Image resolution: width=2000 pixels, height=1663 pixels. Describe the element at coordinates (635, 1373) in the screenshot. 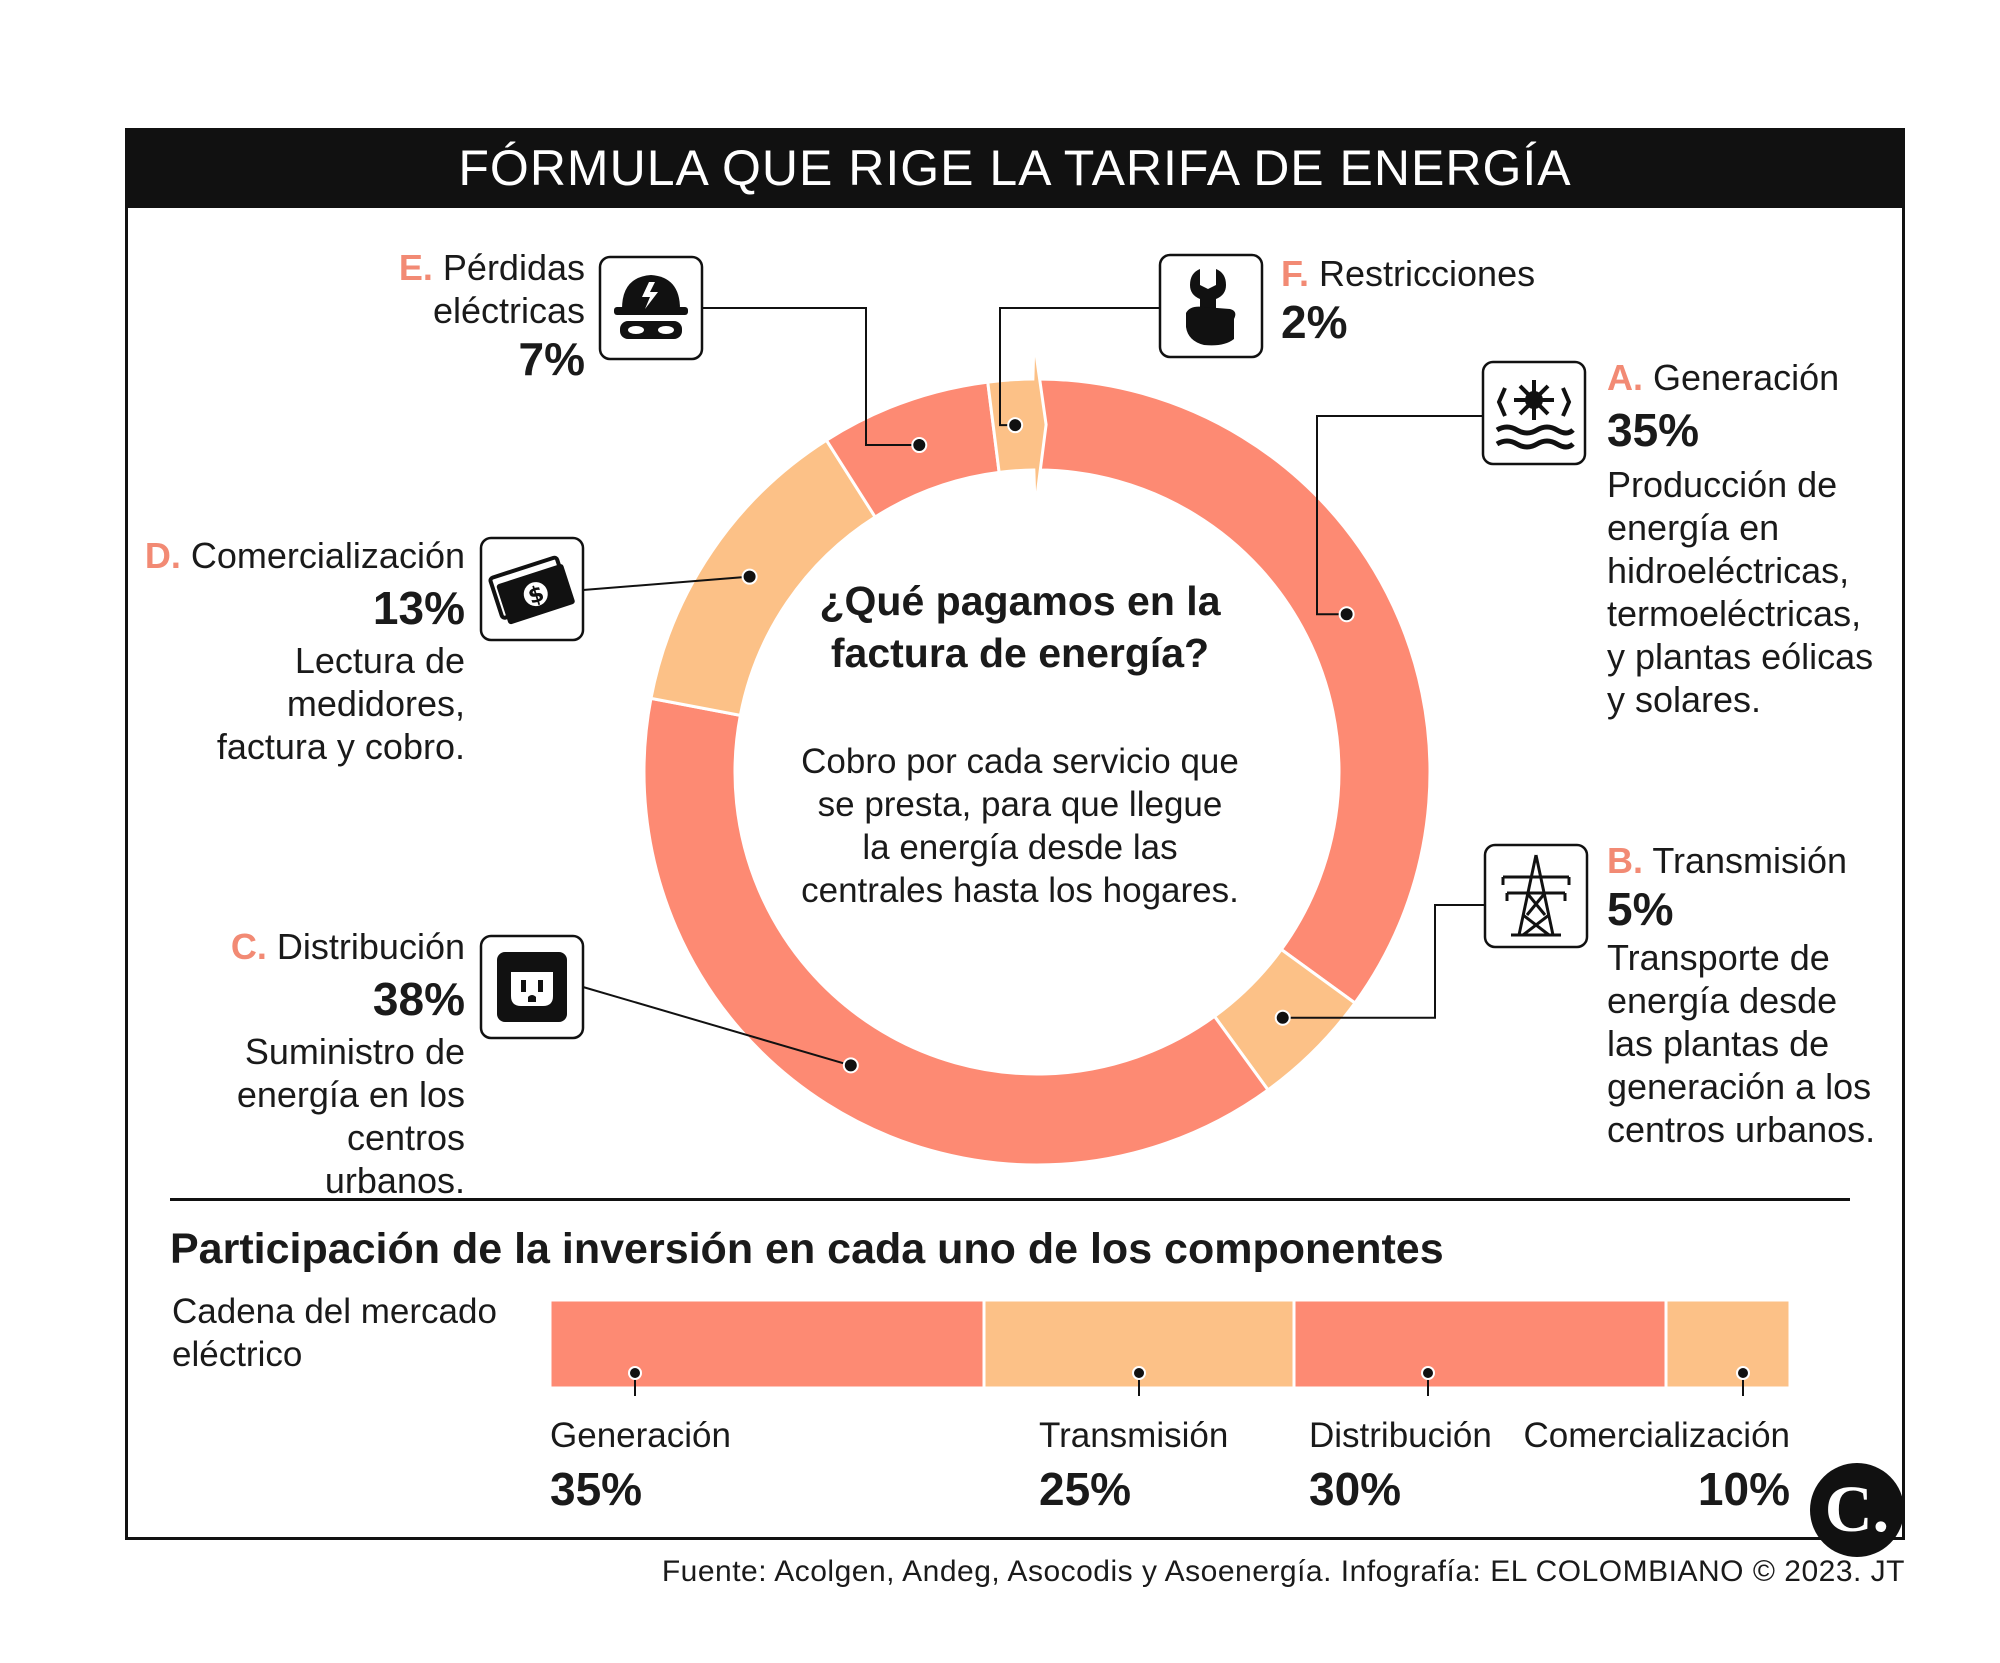

I see `bar-generacion-dot` at that location.